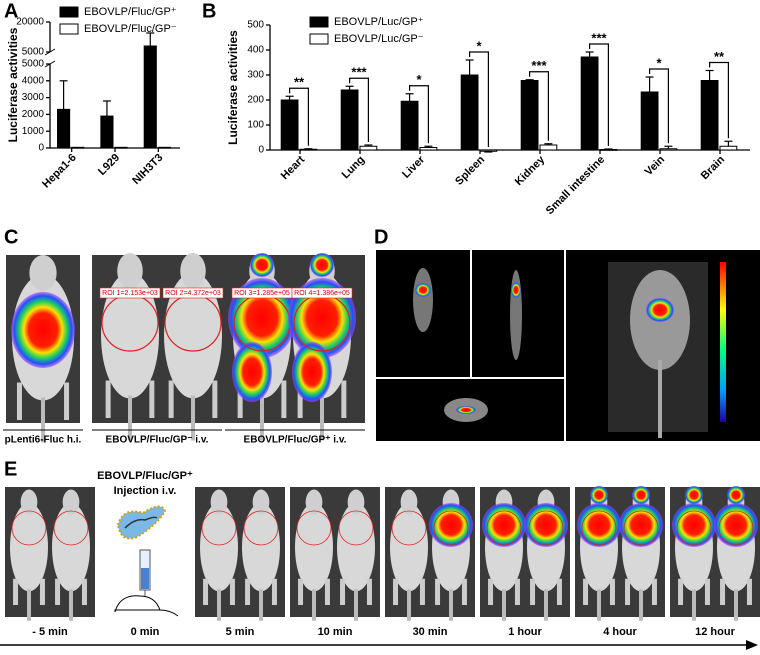  I want to click on y-tick-label: 400, so click(255, 50).